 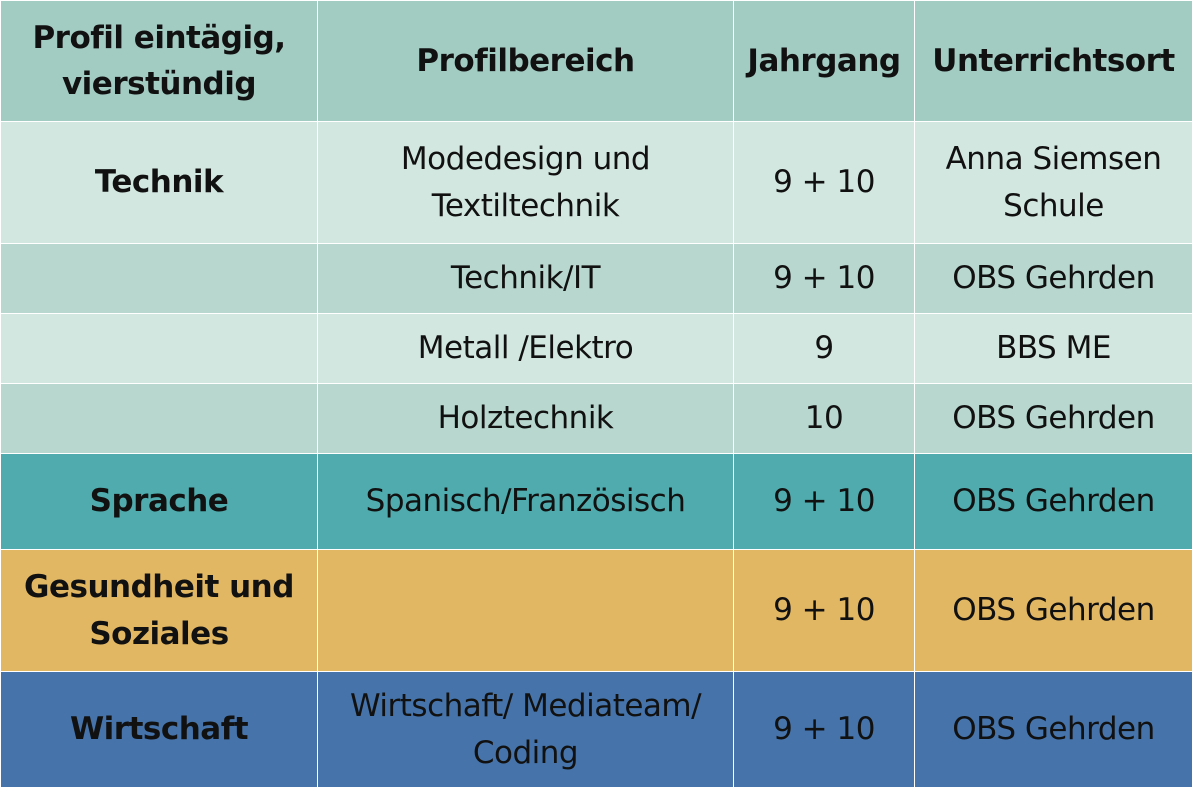 I want to click on cell-bereich: Holztechnik, so click(x=525, y=418).